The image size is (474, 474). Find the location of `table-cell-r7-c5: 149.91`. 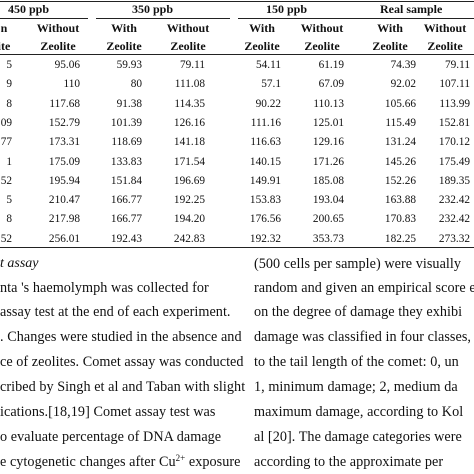

table-cell-r7-c5: 149.91 is located at coordinates (265, 181).